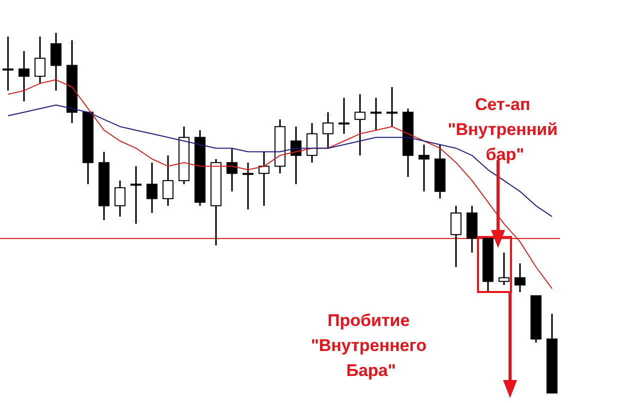 The height and width of the screenshot is (403, 618). What do you see at coordinates (505, 129) in the screenshot?
I see `annotation: Сет-ап "Внутренний бар"` at bounding box center [505, 129].